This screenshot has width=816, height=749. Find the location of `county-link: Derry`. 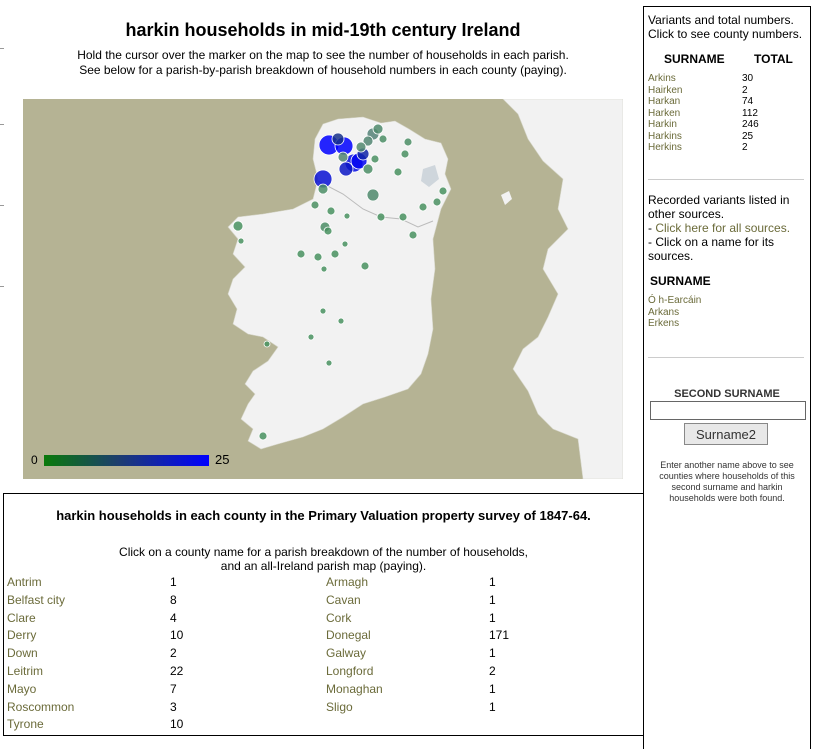

county-link: Derry is located at coordinates (22, 635).